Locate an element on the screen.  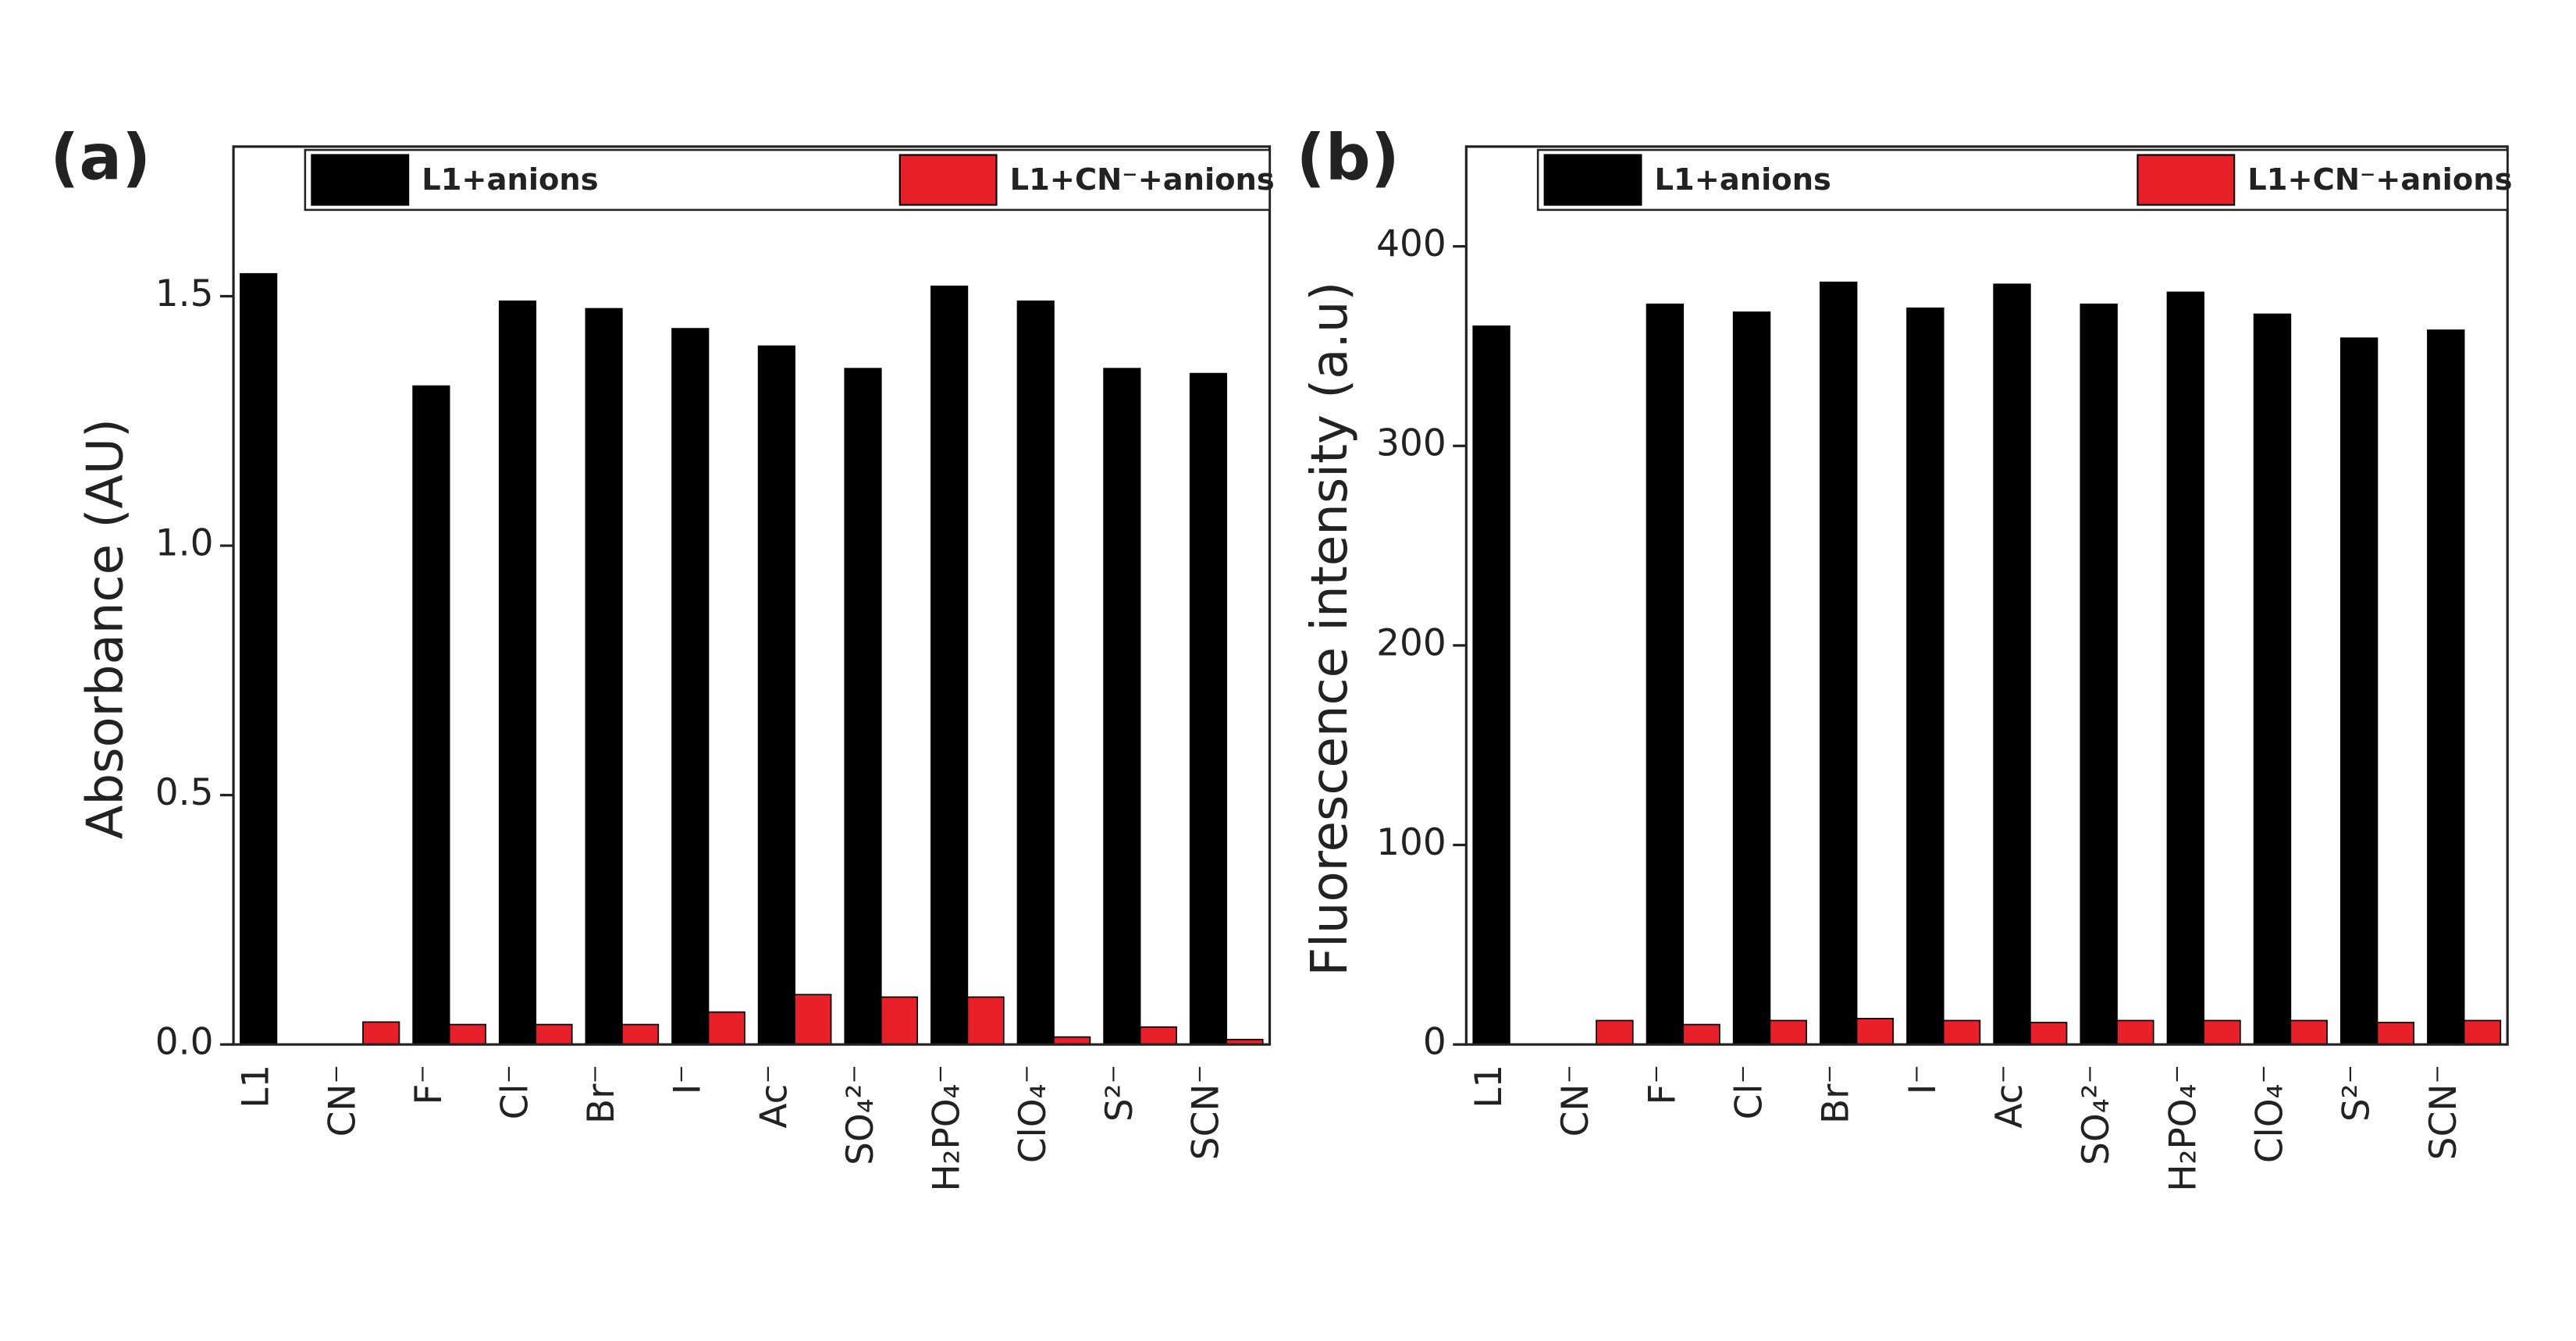
y-axis-label: Fluorescence intensity (a.u) is located at coordinates (1330, 629).